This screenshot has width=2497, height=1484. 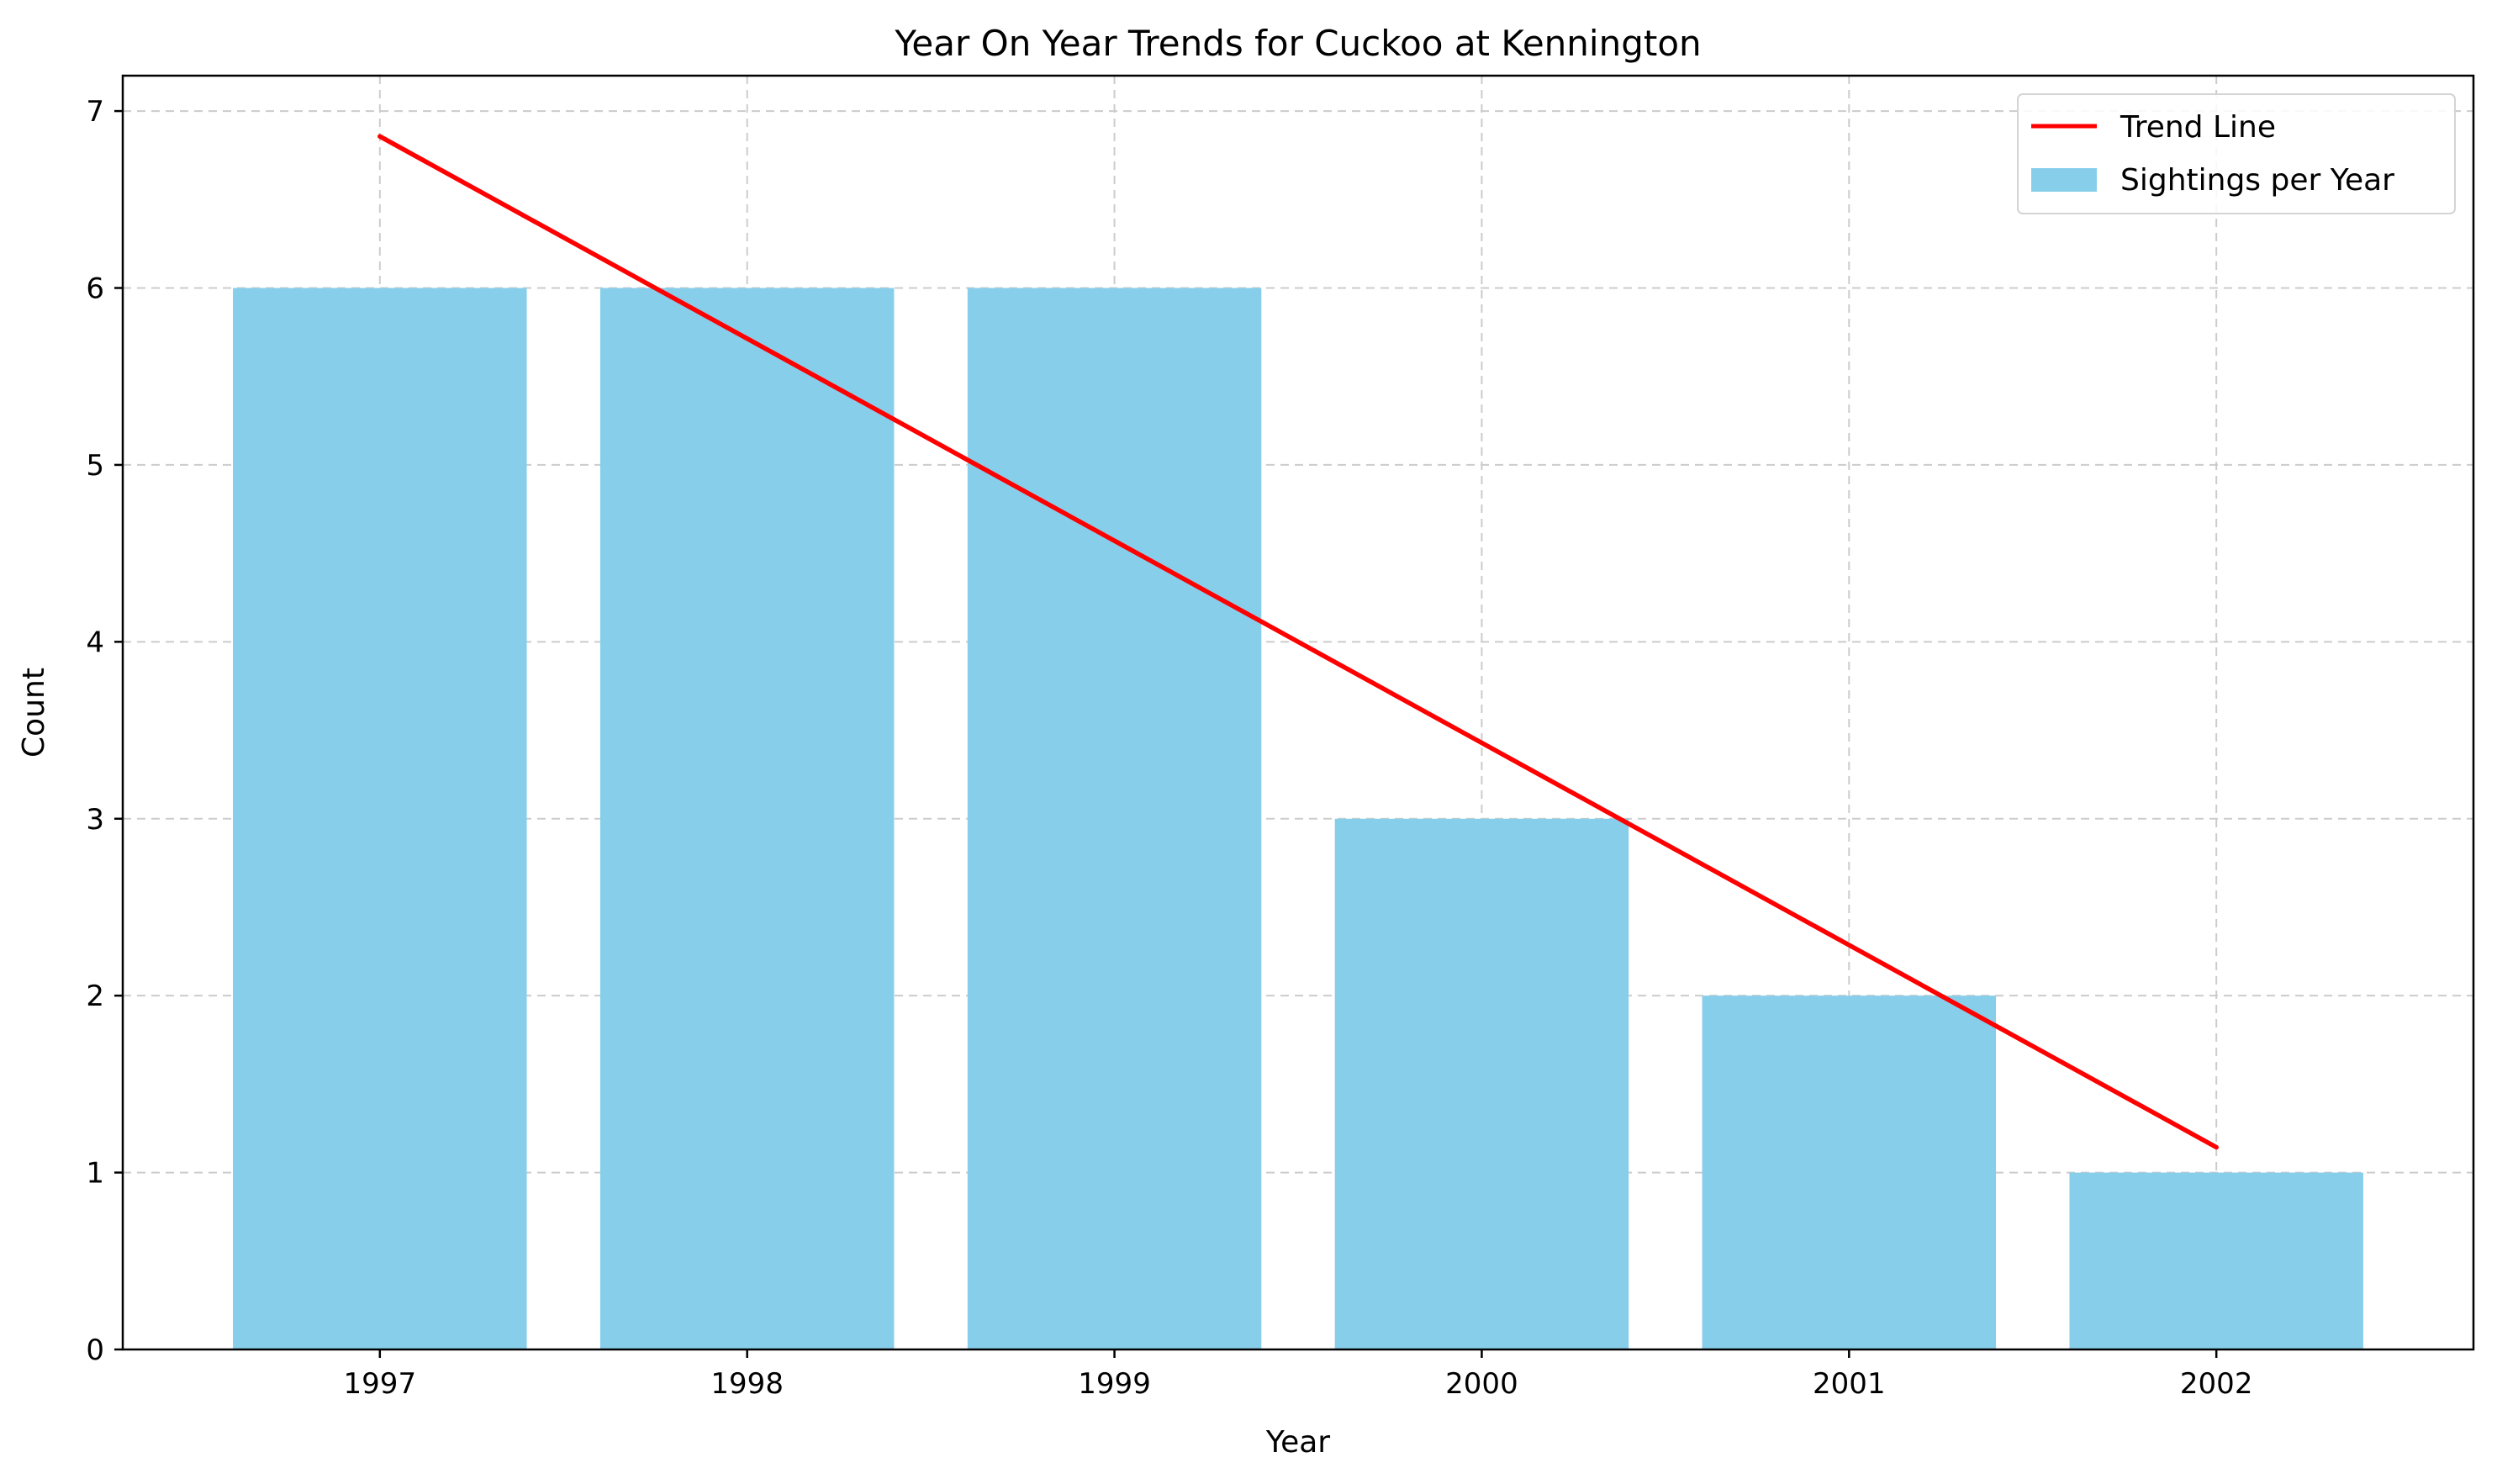 I want to click on y-tick-label-0: 0, so click(x=95, y=1350).